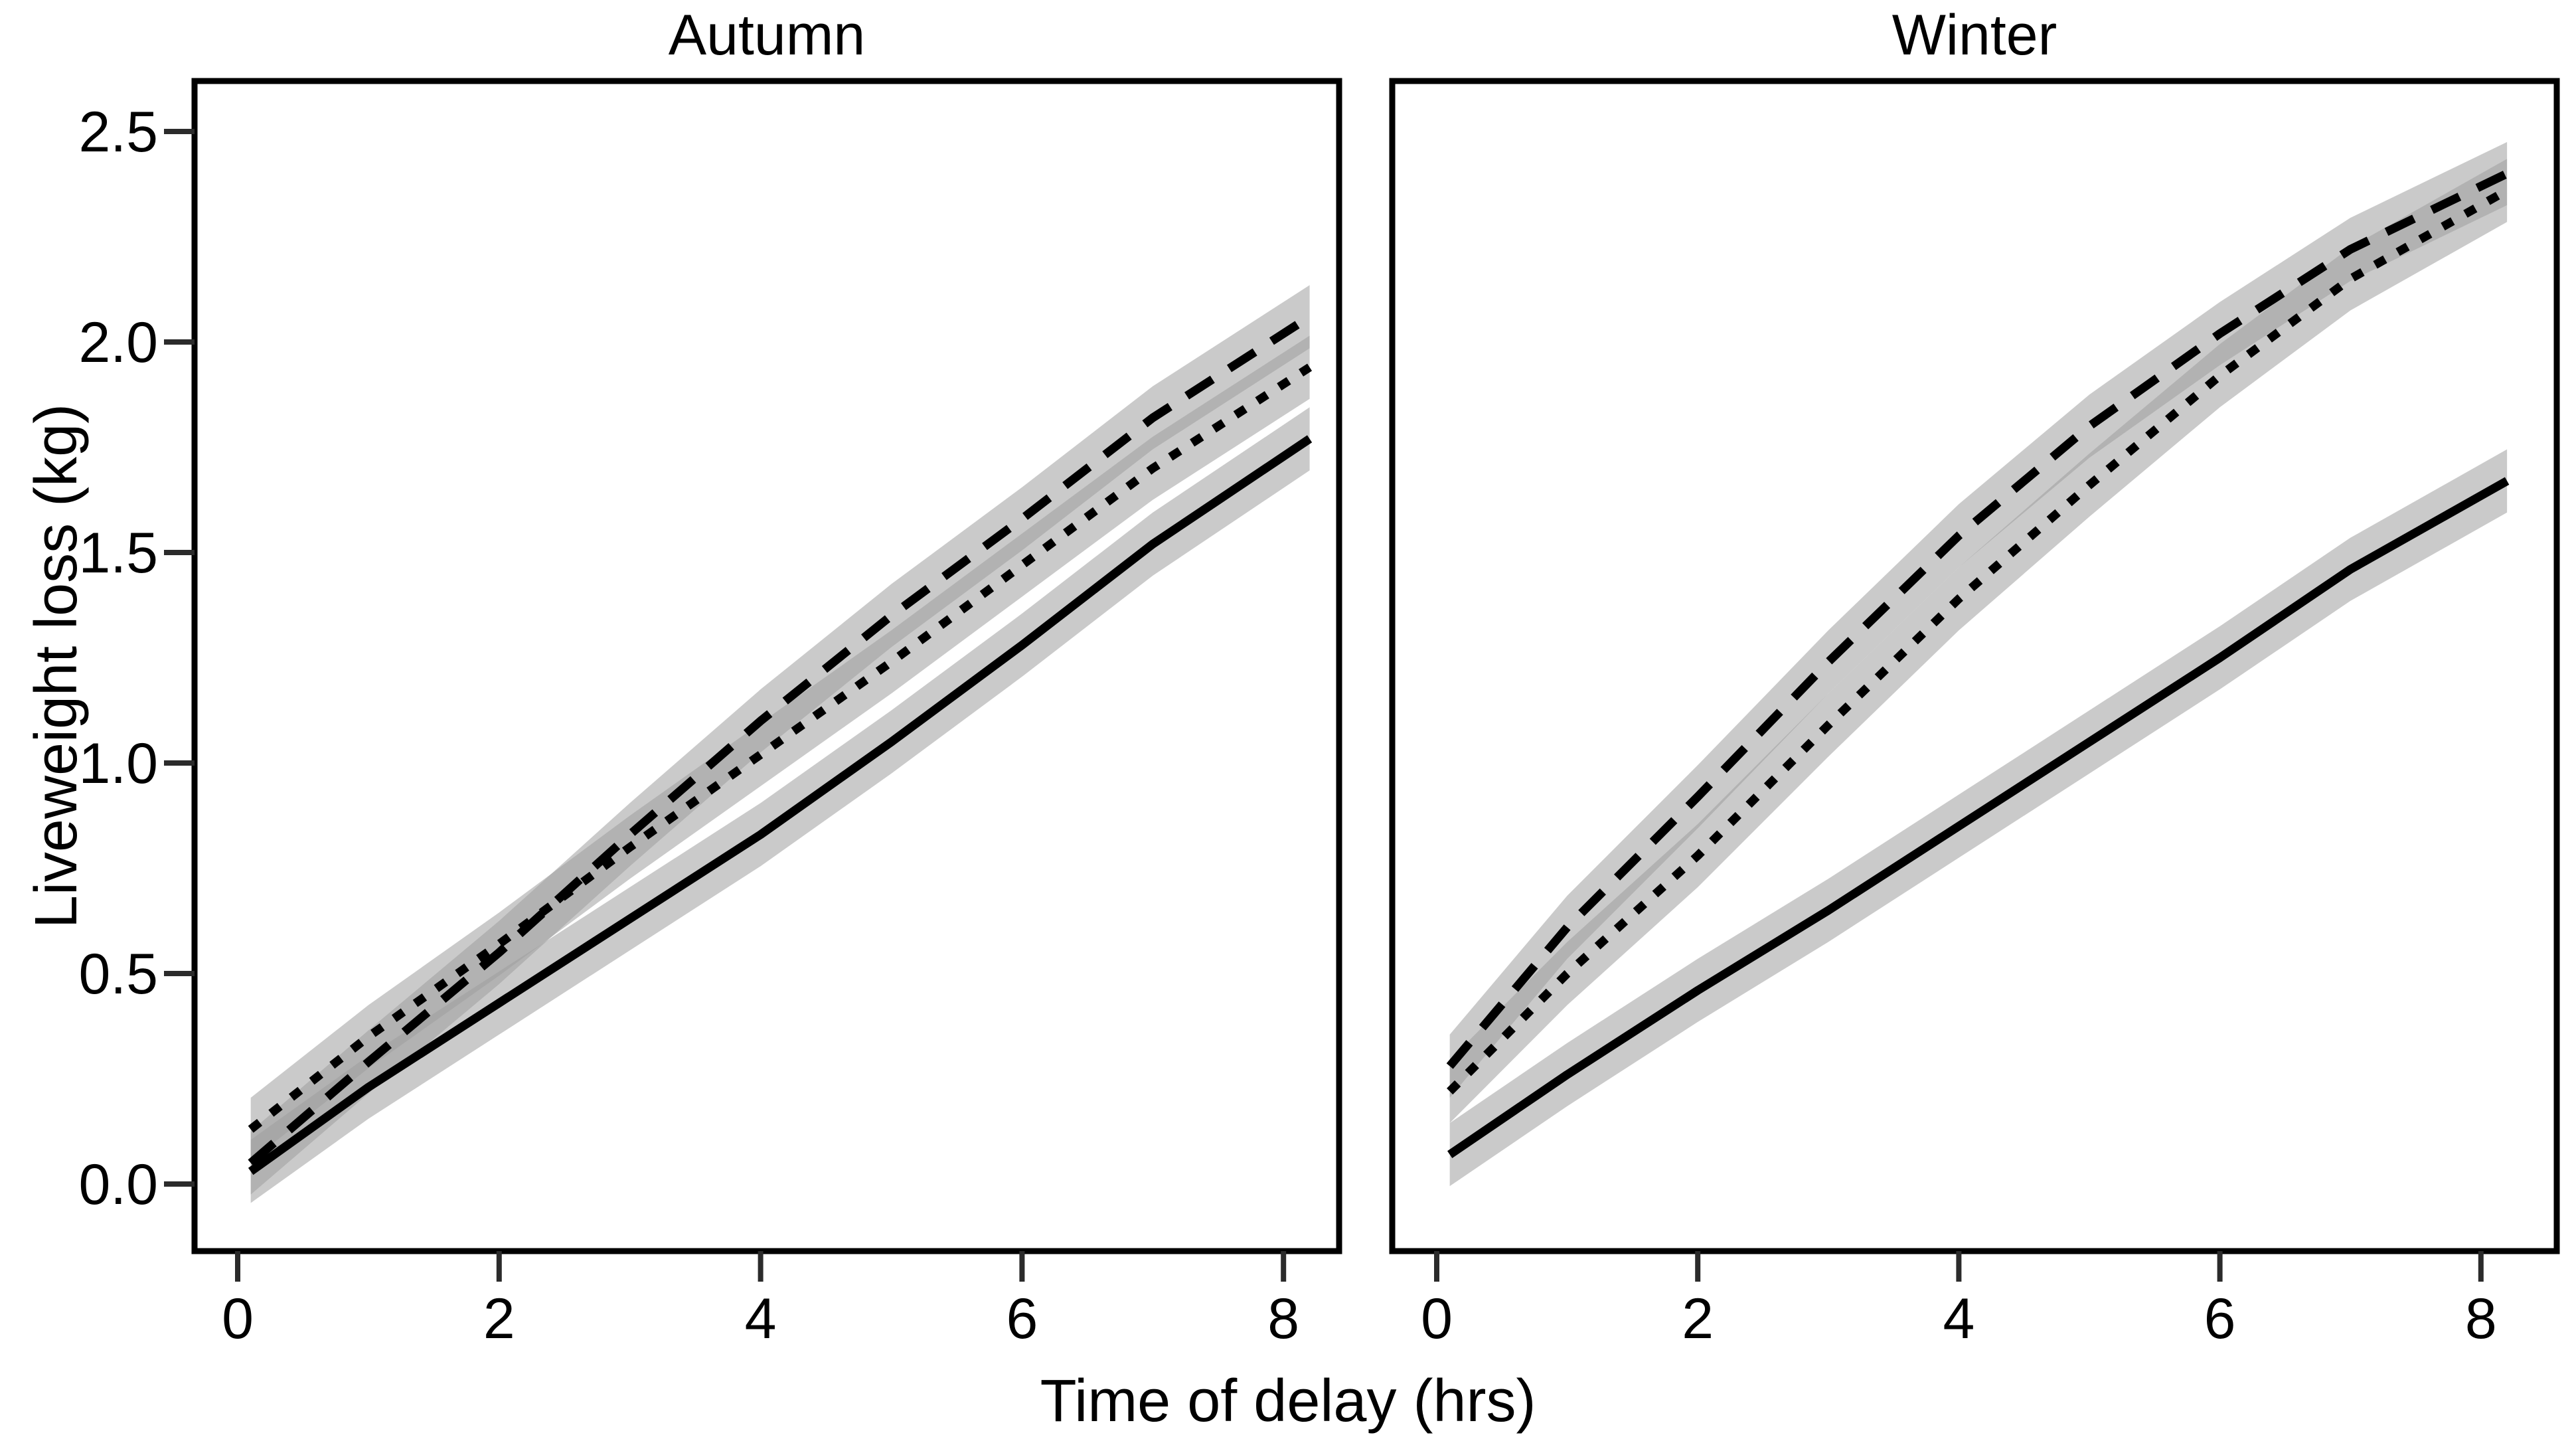 The height and width of the screenshot is (1449, 2576). What do you see at coordinates (767, 35) in the screenshot?
I see `facet-title-autumn: Autumn` at bounding box center [767, 35].